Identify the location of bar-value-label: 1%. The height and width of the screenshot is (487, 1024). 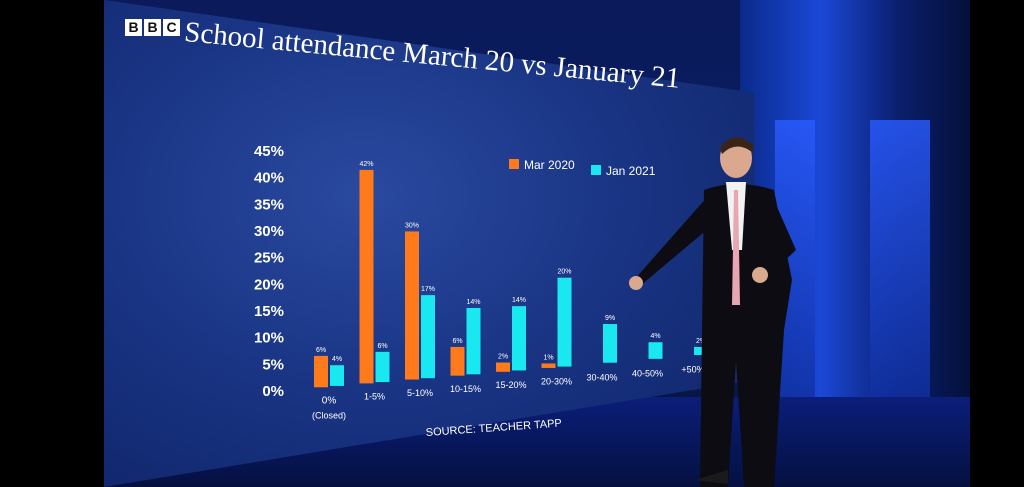
(548, 357).